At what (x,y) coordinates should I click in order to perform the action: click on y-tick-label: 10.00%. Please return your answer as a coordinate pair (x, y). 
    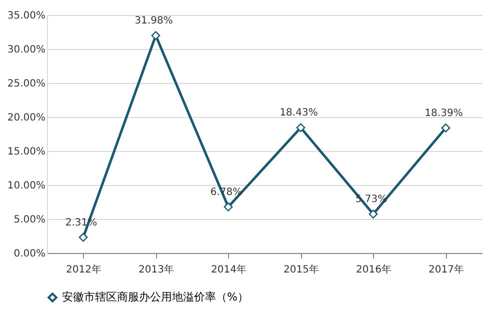
    Looking at the image, I should click on (26, 186).